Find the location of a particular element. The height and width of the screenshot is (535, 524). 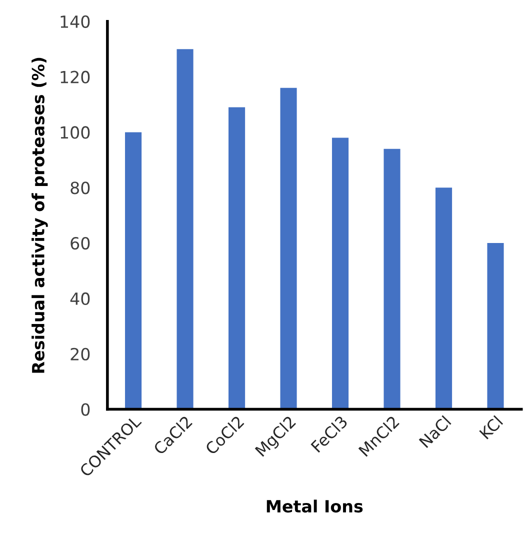

y-tick-label: 80 is located at coordinates (80, 188).